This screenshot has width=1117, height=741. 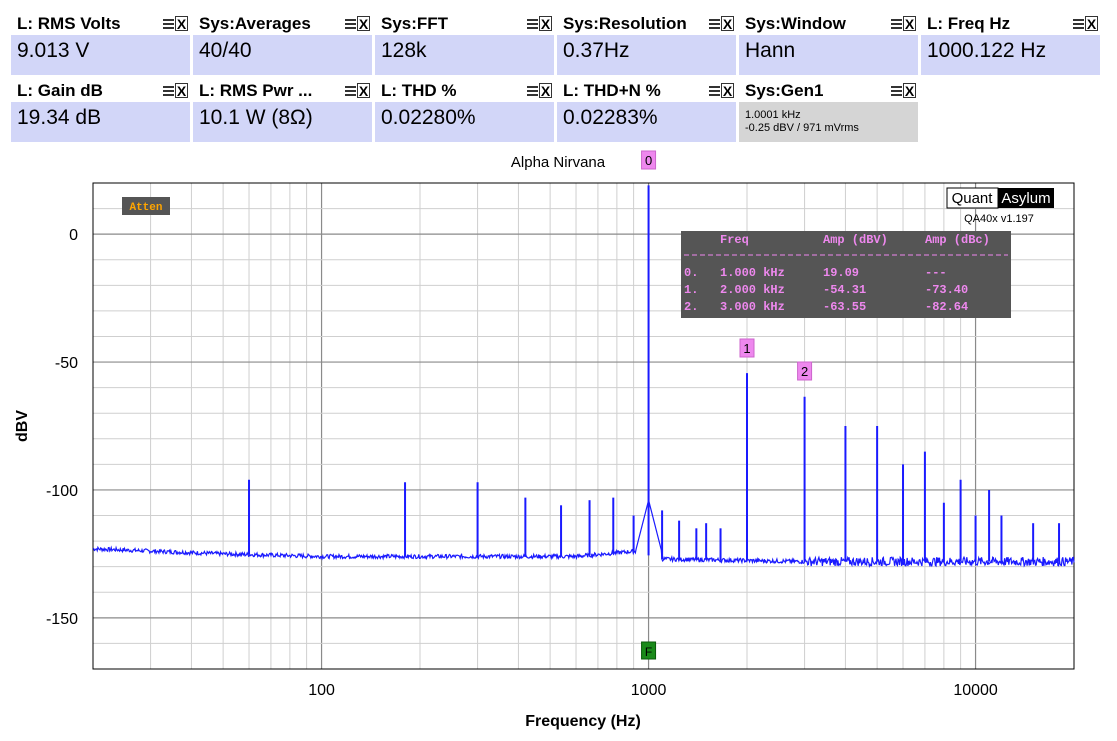 What do you see at coordinates (1025, 198) in the screenshot?
I see `brand-right: Asylum` at bounding box center [1025, 198].